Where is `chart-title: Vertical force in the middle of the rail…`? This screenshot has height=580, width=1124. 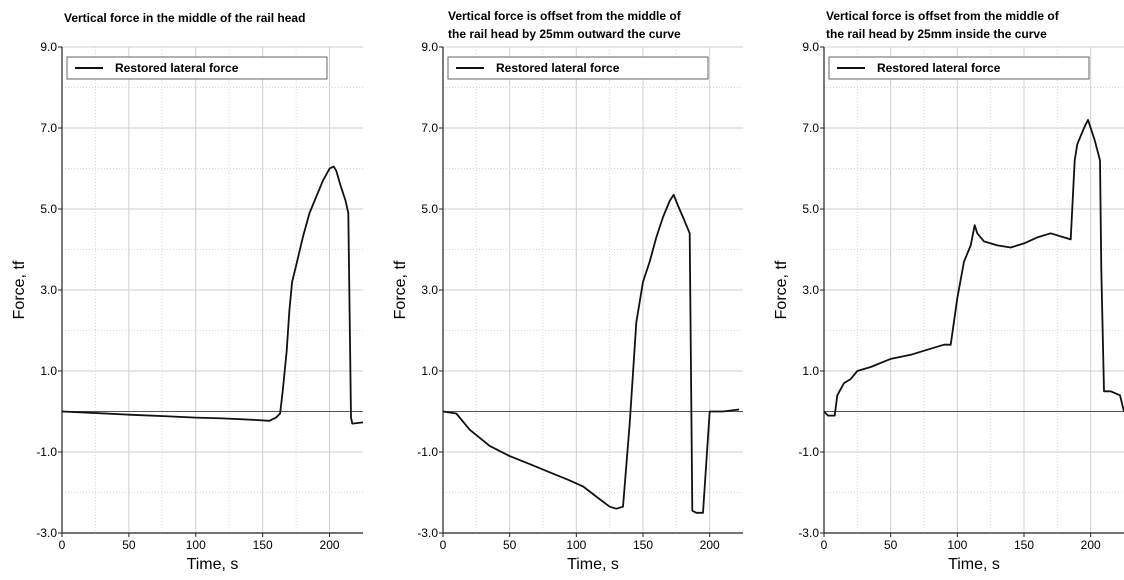
chart-title: Vertical force in the middle of the rail… is located at coordinates (184, 18).